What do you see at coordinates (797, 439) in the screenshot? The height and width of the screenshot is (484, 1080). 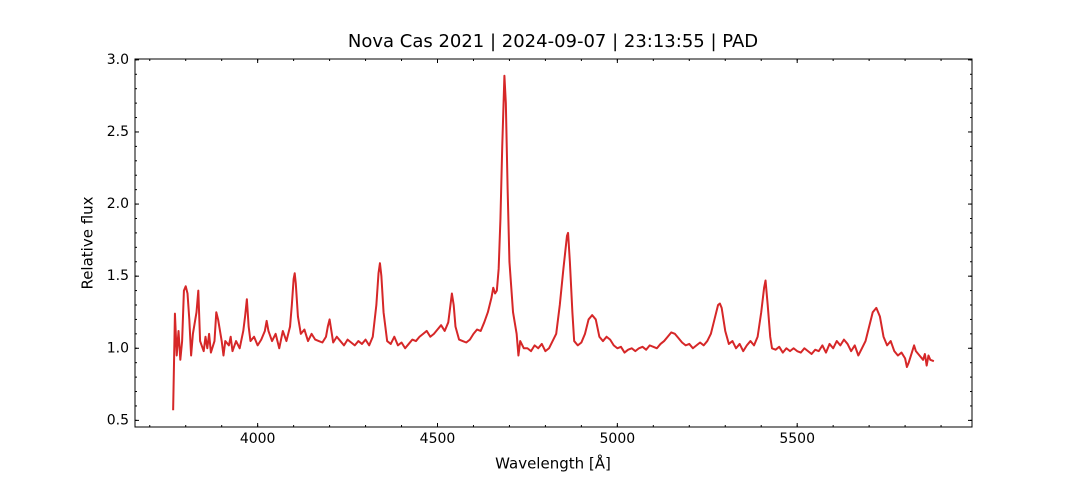 I see `x-tick-label: 5500` at bounding box center [797, 439].